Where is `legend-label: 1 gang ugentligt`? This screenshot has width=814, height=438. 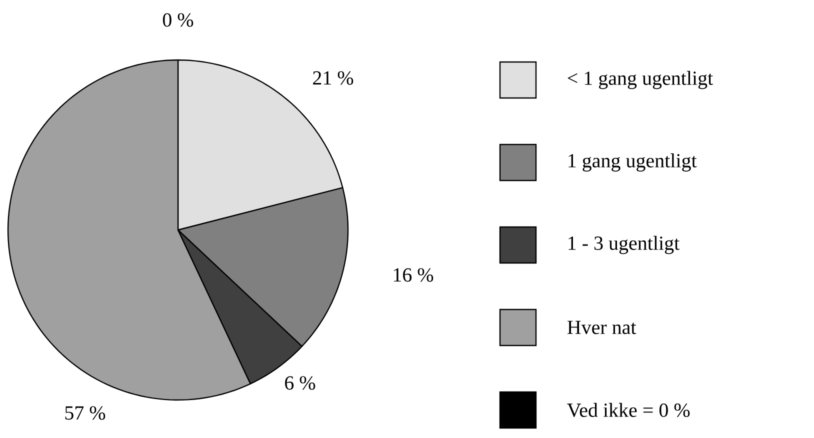 legend-label: 1 gang ugentligt is located at coordinates (632, 162).